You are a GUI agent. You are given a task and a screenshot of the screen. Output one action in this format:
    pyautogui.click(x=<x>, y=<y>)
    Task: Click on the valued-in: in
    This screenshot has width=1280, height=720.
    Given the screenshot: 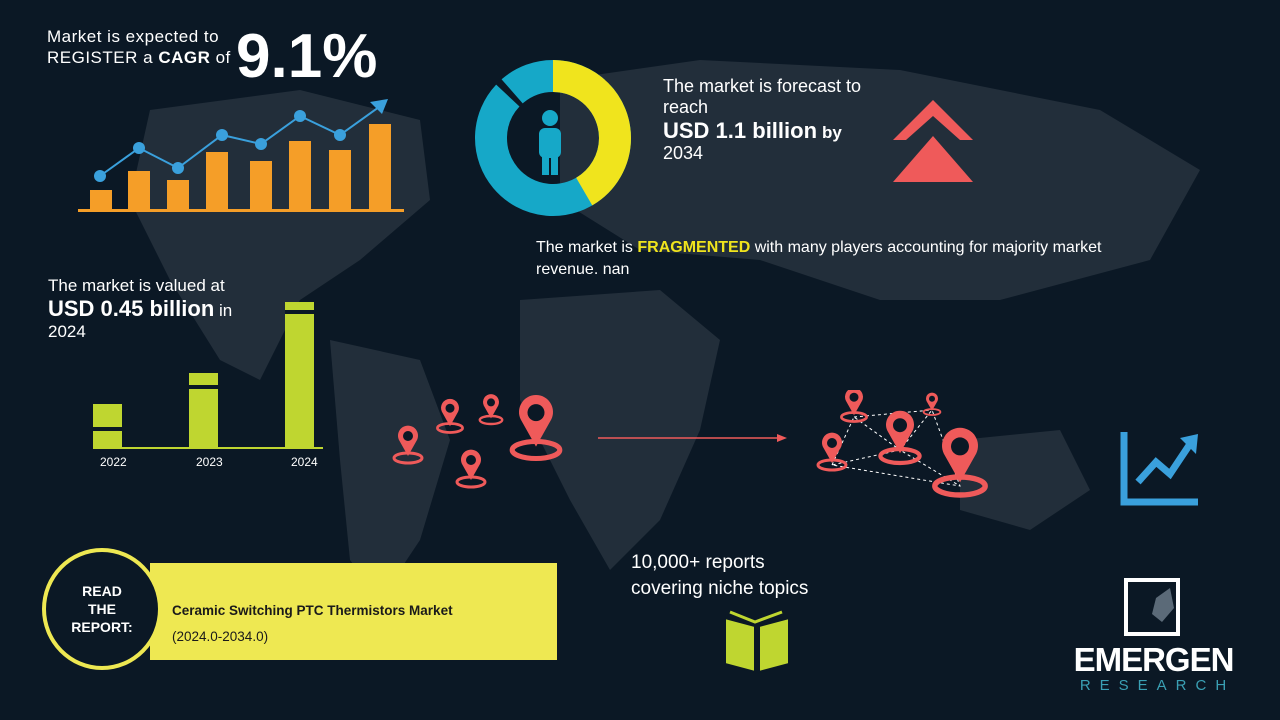 What is the action you would take?
    pyautogui.click(x=226, y=310)
    